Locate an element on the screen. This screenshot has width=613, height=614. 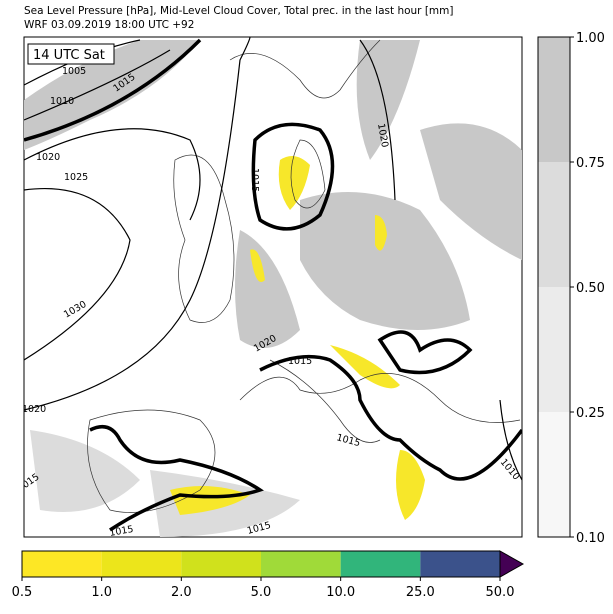
cloud-colorbar: 0.10 0.25 0.50 0.75 1.00 is located at coordinates (571, 288).